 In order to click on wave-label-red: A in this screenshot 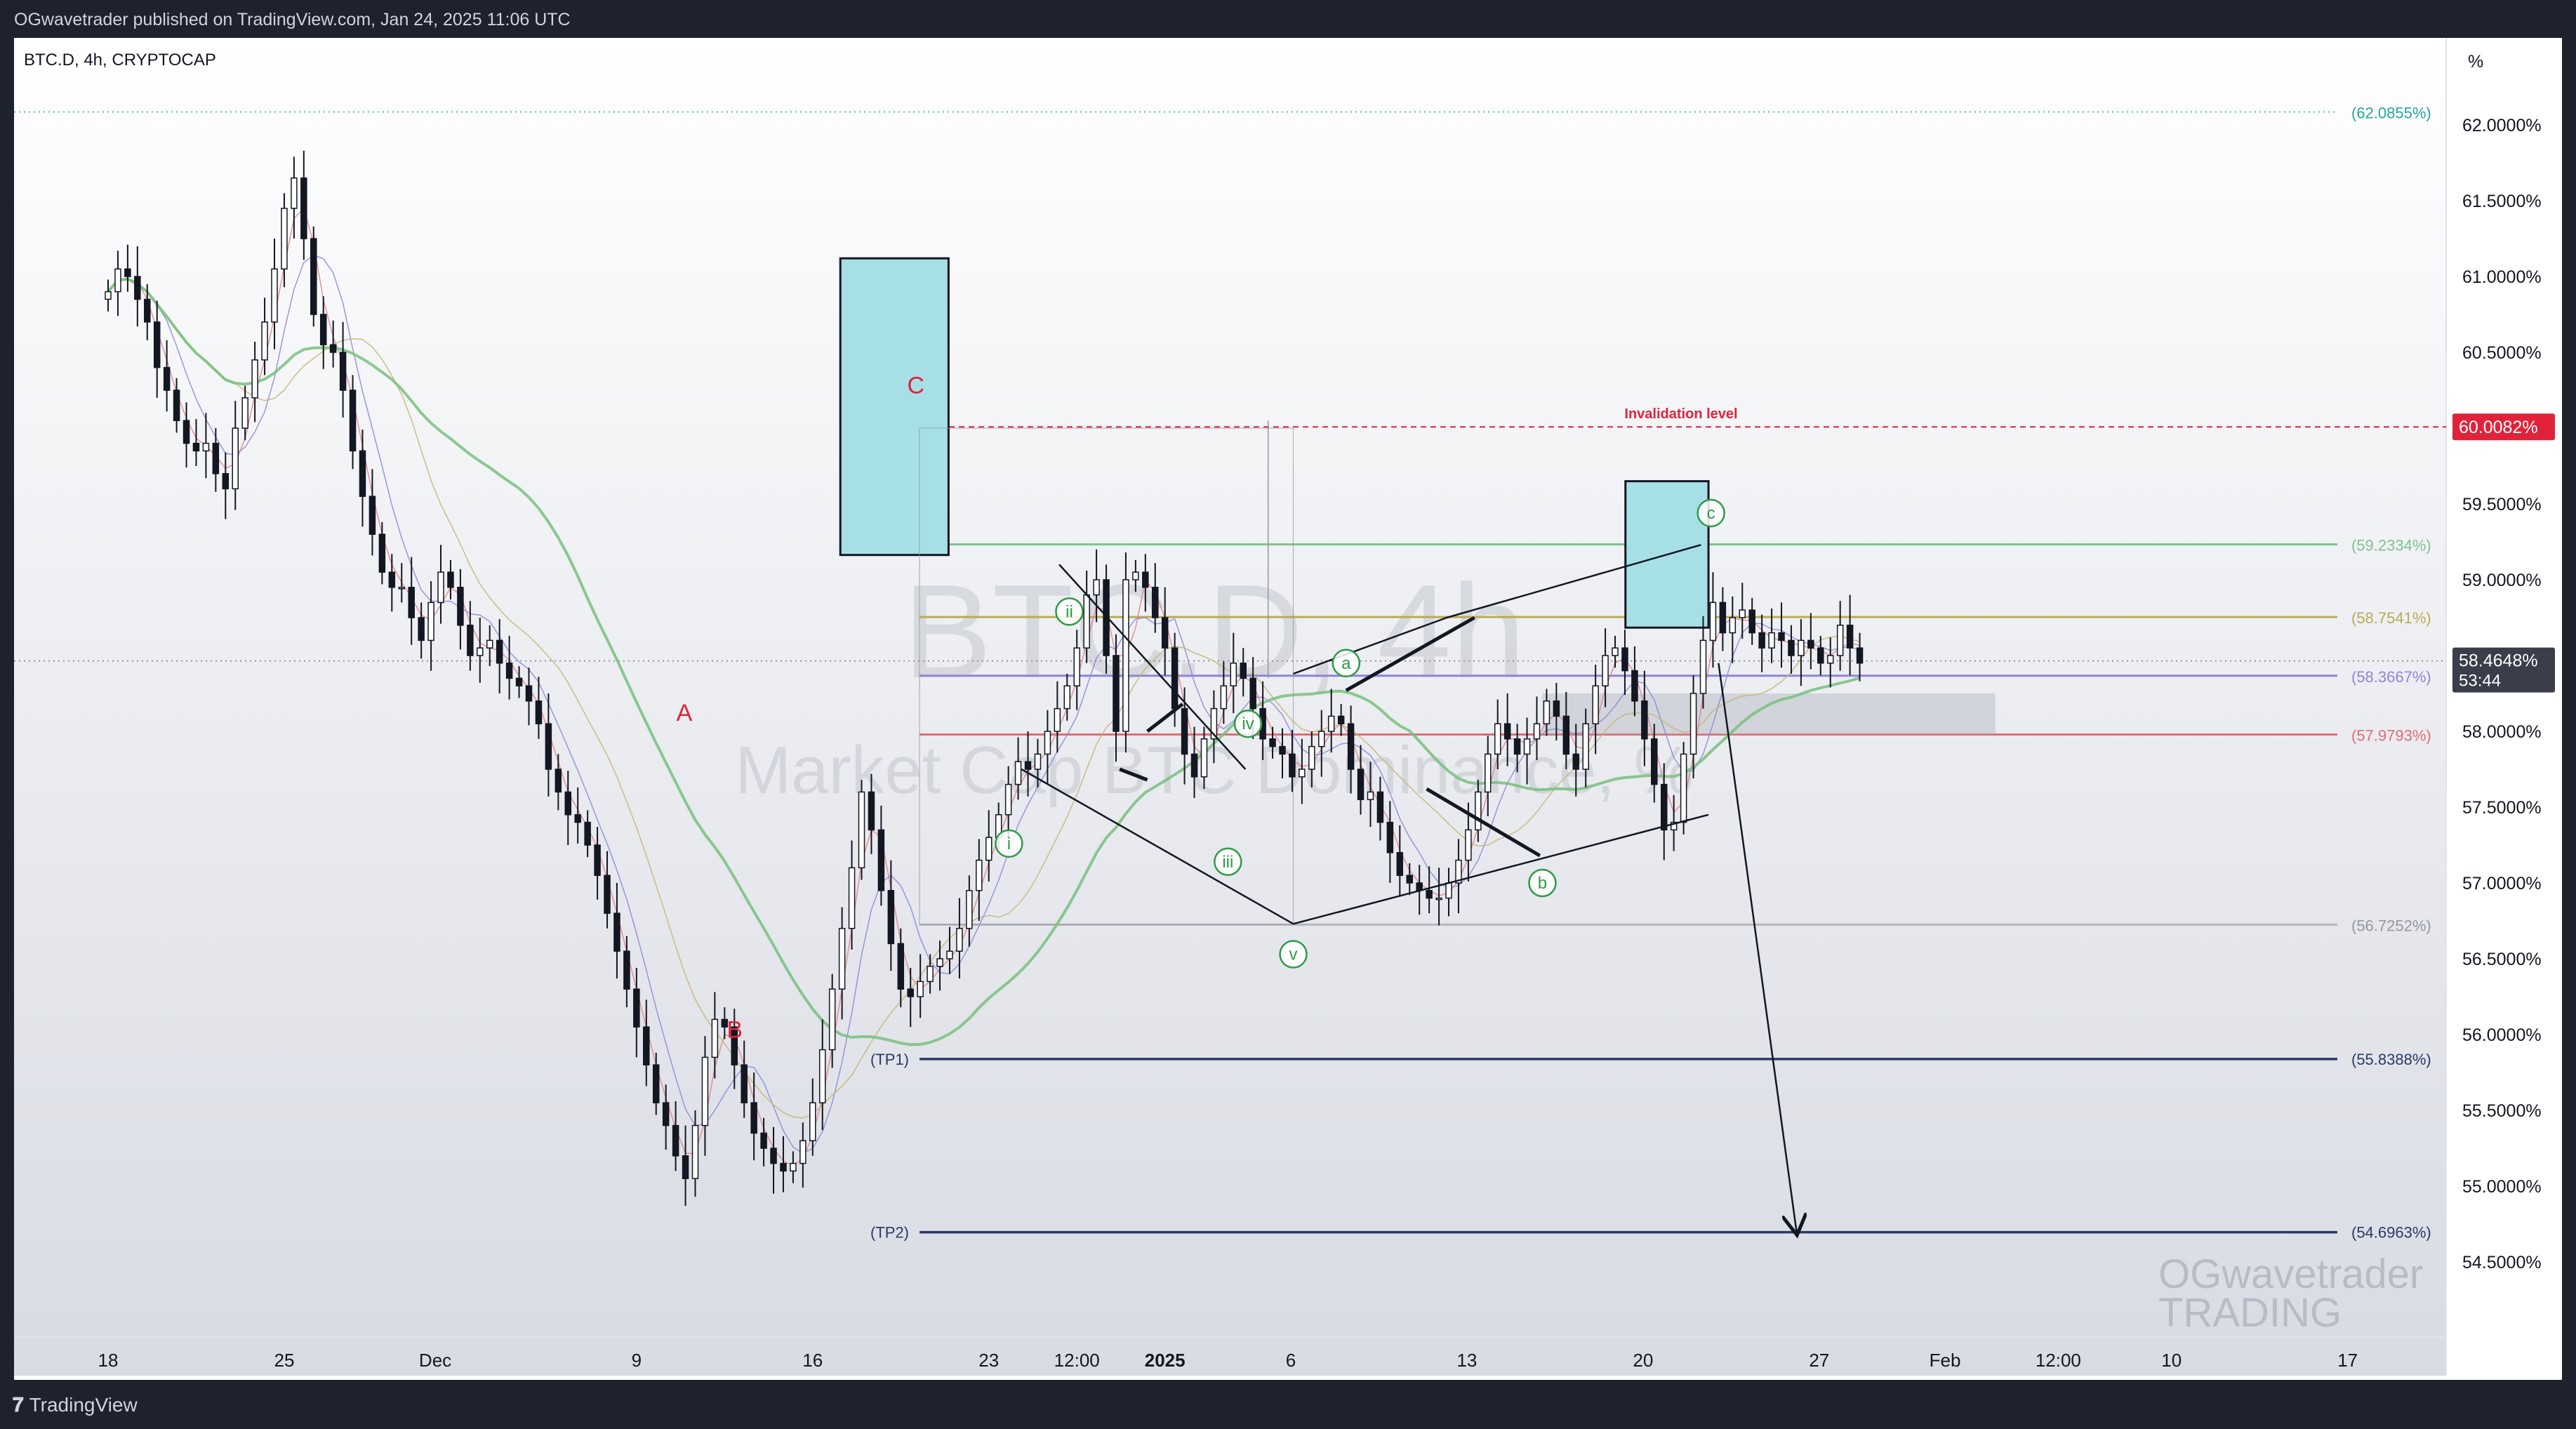, I will do `click(685, 713)`.